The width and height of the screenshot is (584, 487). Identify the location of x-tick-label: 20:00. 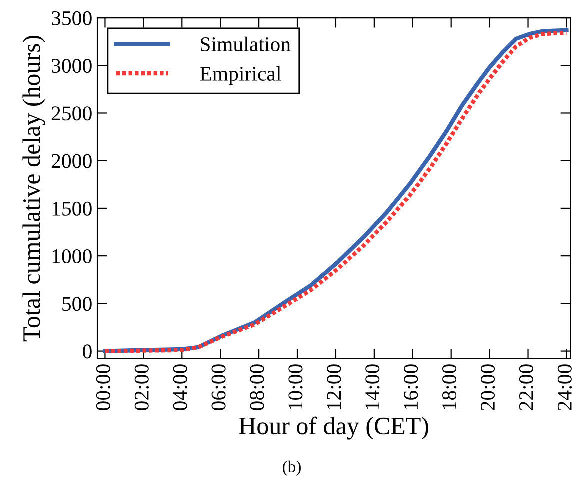
(488, 387).